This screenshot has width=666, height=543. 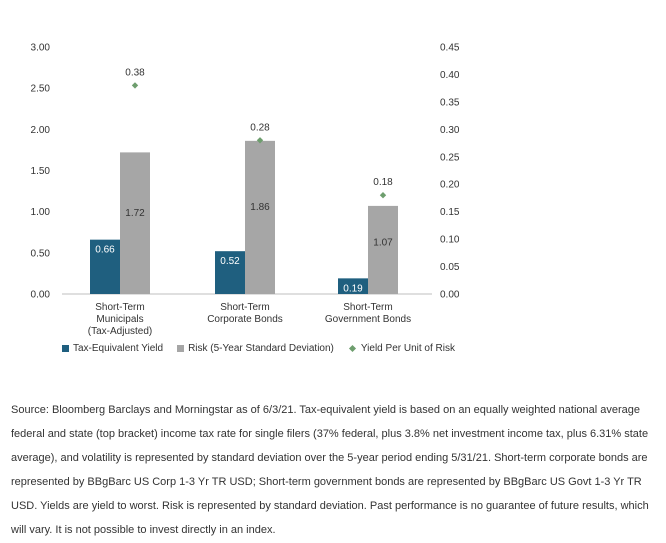 I want to click on category-label-line: Government Bonds, so click(x=368, y=319).